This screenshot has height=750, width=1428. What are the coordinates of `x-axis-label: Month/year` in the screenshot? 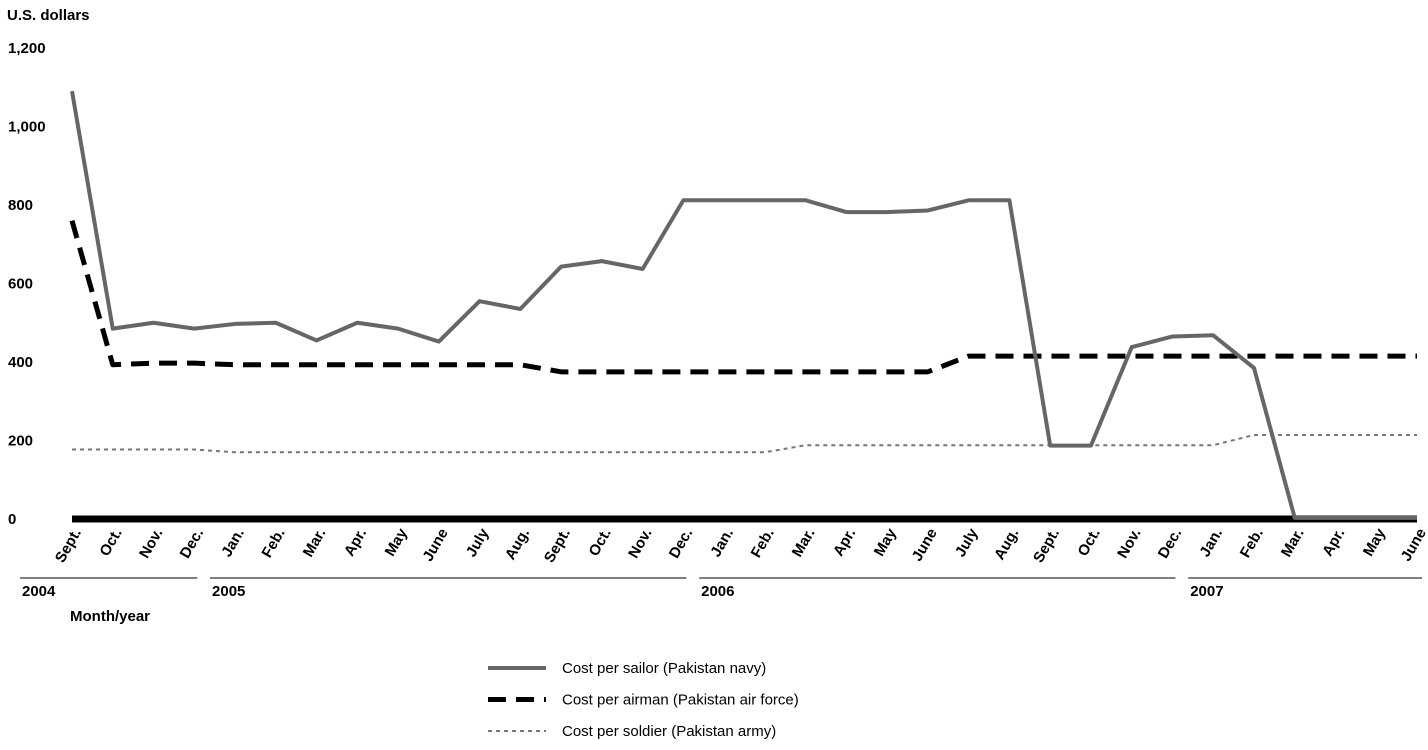 It's located at (110, 616).